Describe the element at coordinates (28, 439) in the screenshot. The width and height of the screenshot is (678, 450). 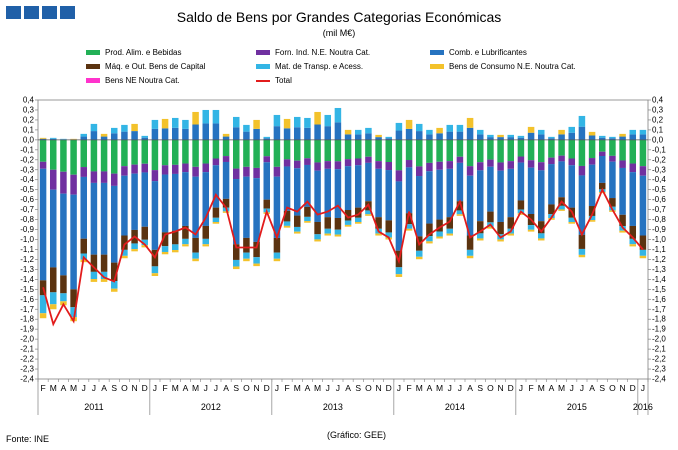
I see `source-note: Fonte: INE` at that location.